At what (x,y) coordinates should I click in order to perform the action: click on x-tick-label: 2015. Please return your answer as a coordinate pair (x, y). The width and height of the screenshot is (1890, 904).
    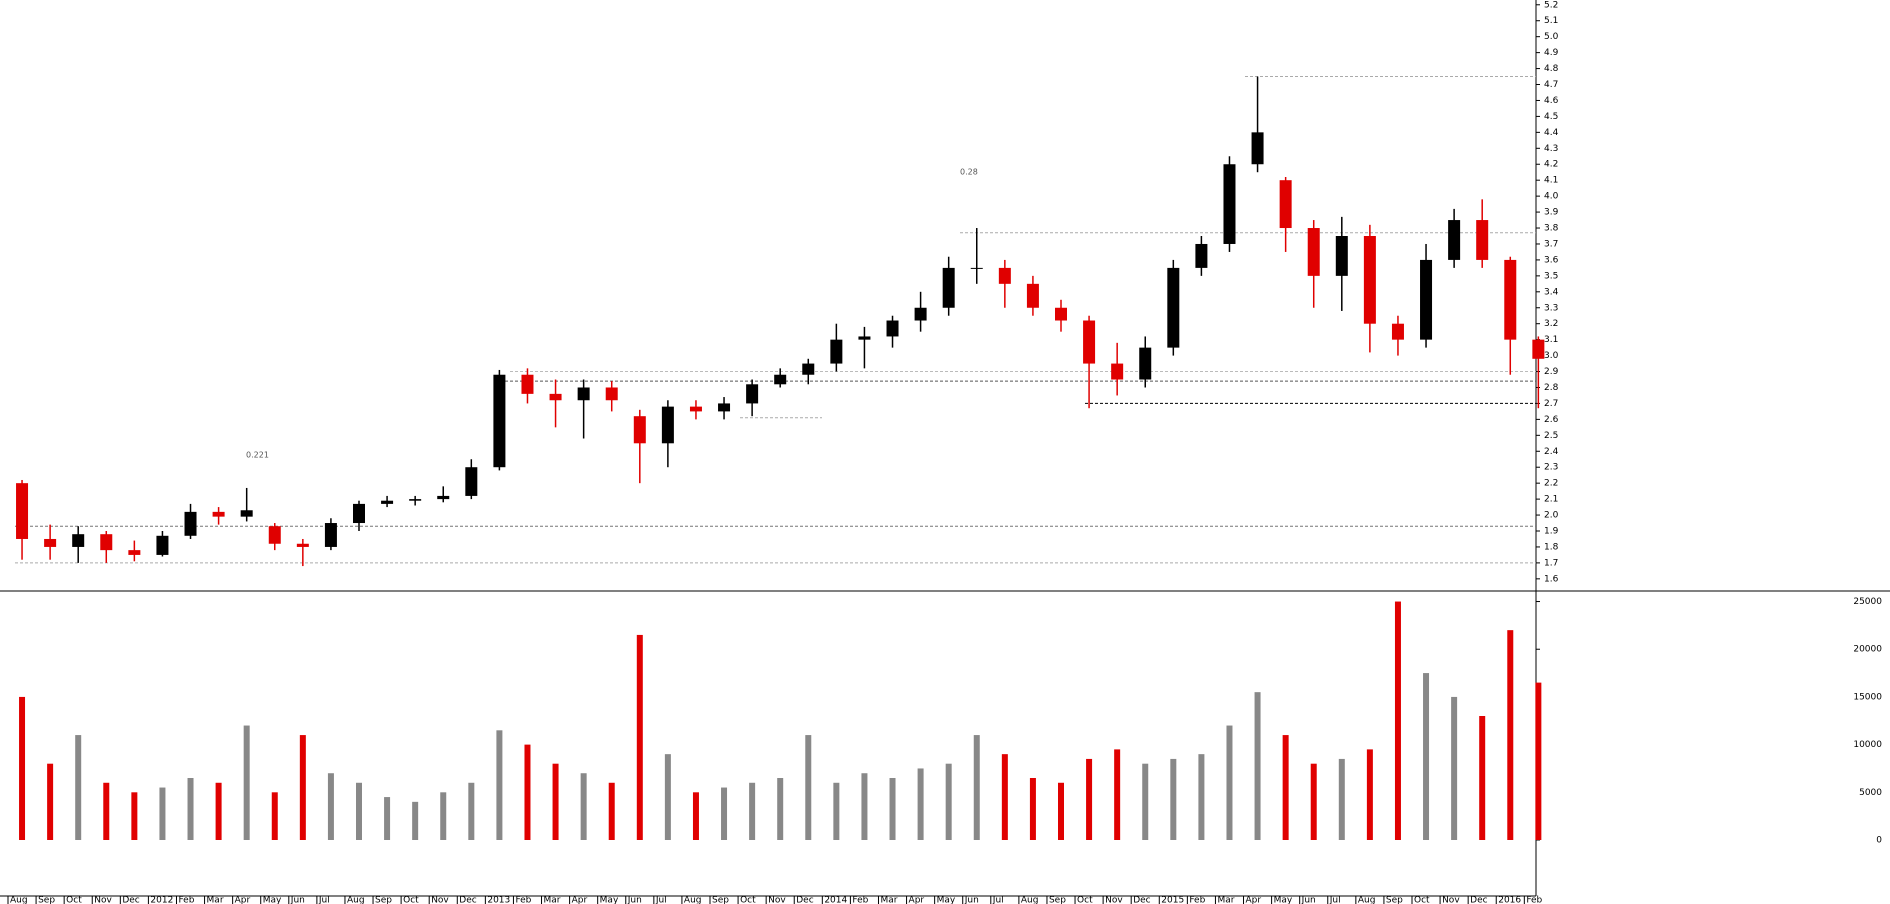
    Looking at the image, I should click on (1172, 900).